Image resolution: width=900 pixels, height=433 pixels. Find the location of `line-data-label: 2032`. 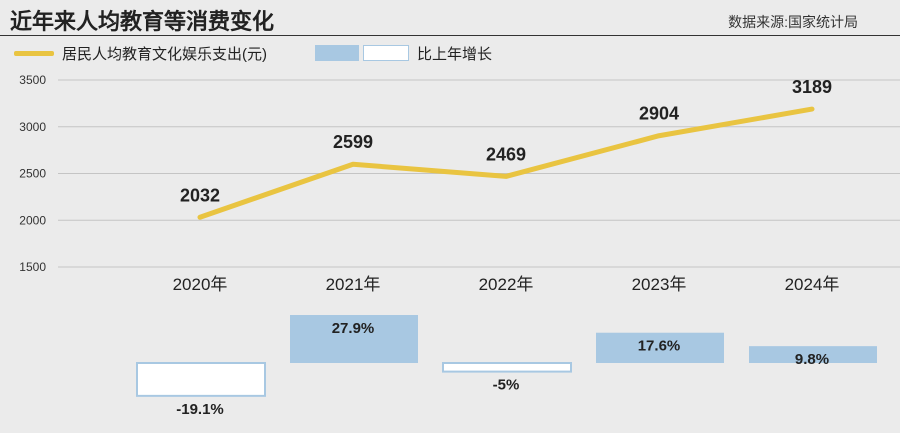

line-data-label: 2032 is located at coordinates (200, 195).